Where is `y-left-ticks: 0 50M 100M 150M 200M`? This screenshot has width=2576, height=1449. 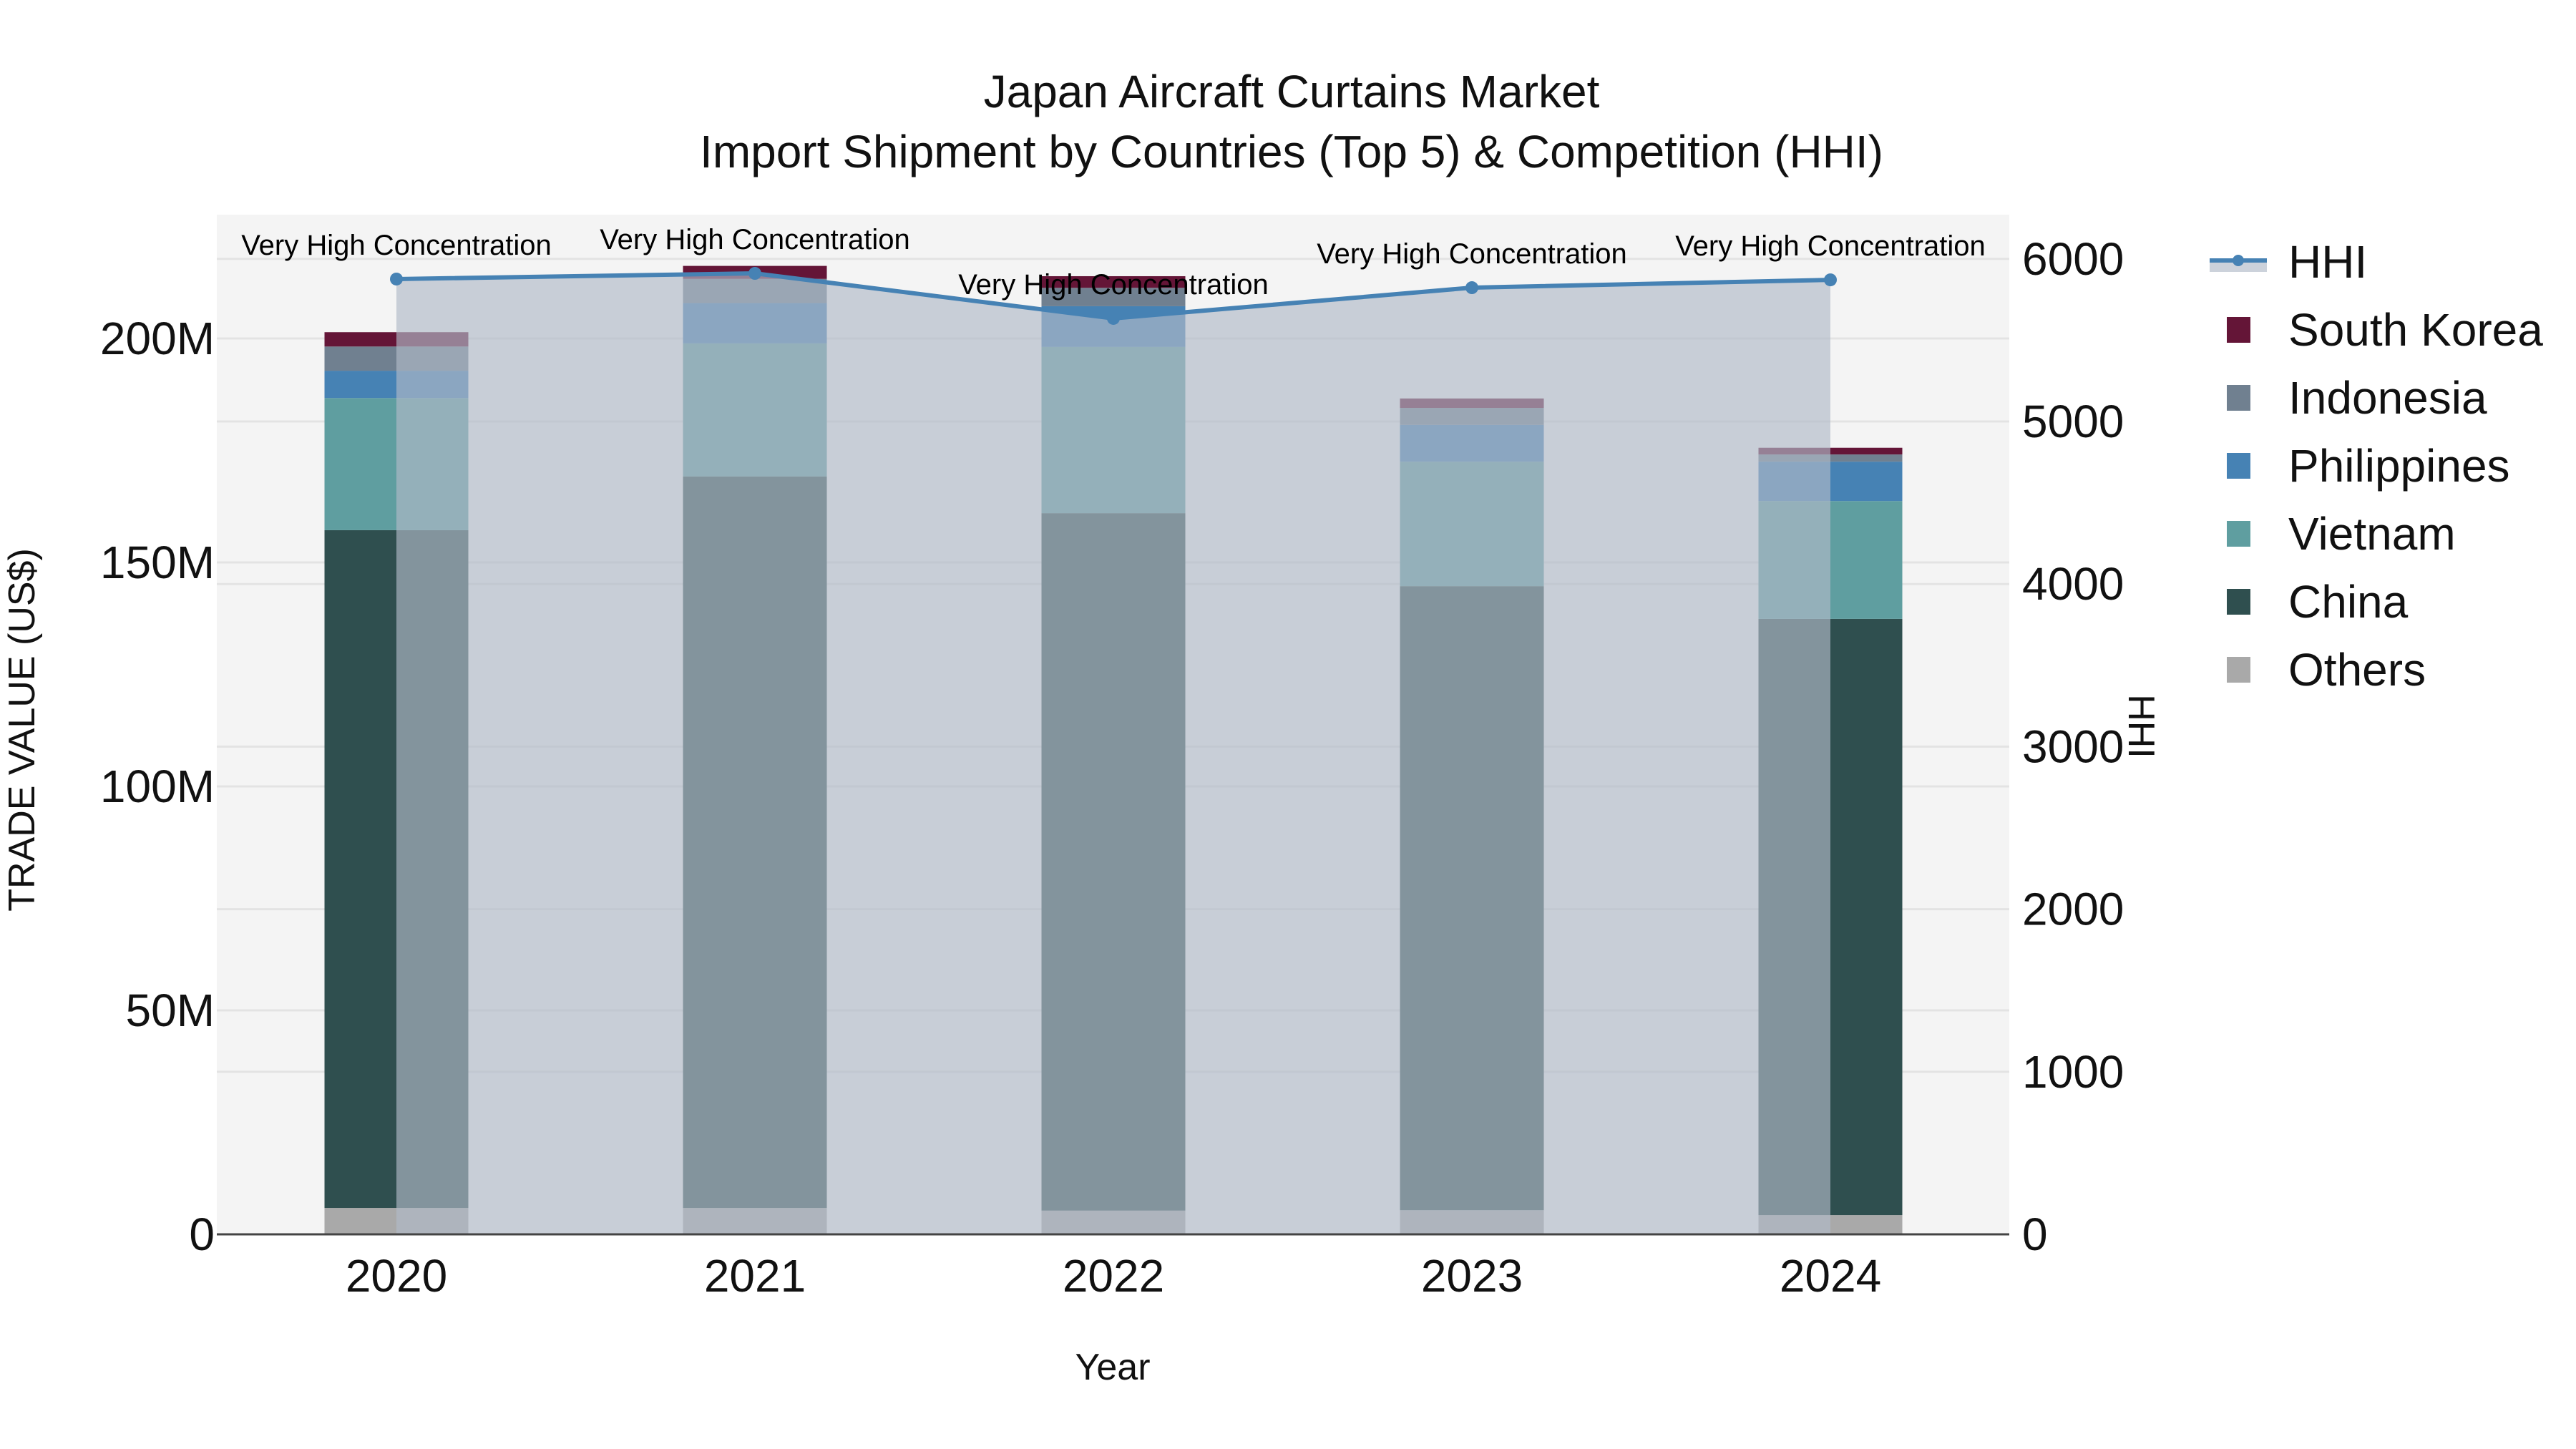 y-left-ticks: 0 50M 100M 150M 200M is located at coordinates (157, 786).